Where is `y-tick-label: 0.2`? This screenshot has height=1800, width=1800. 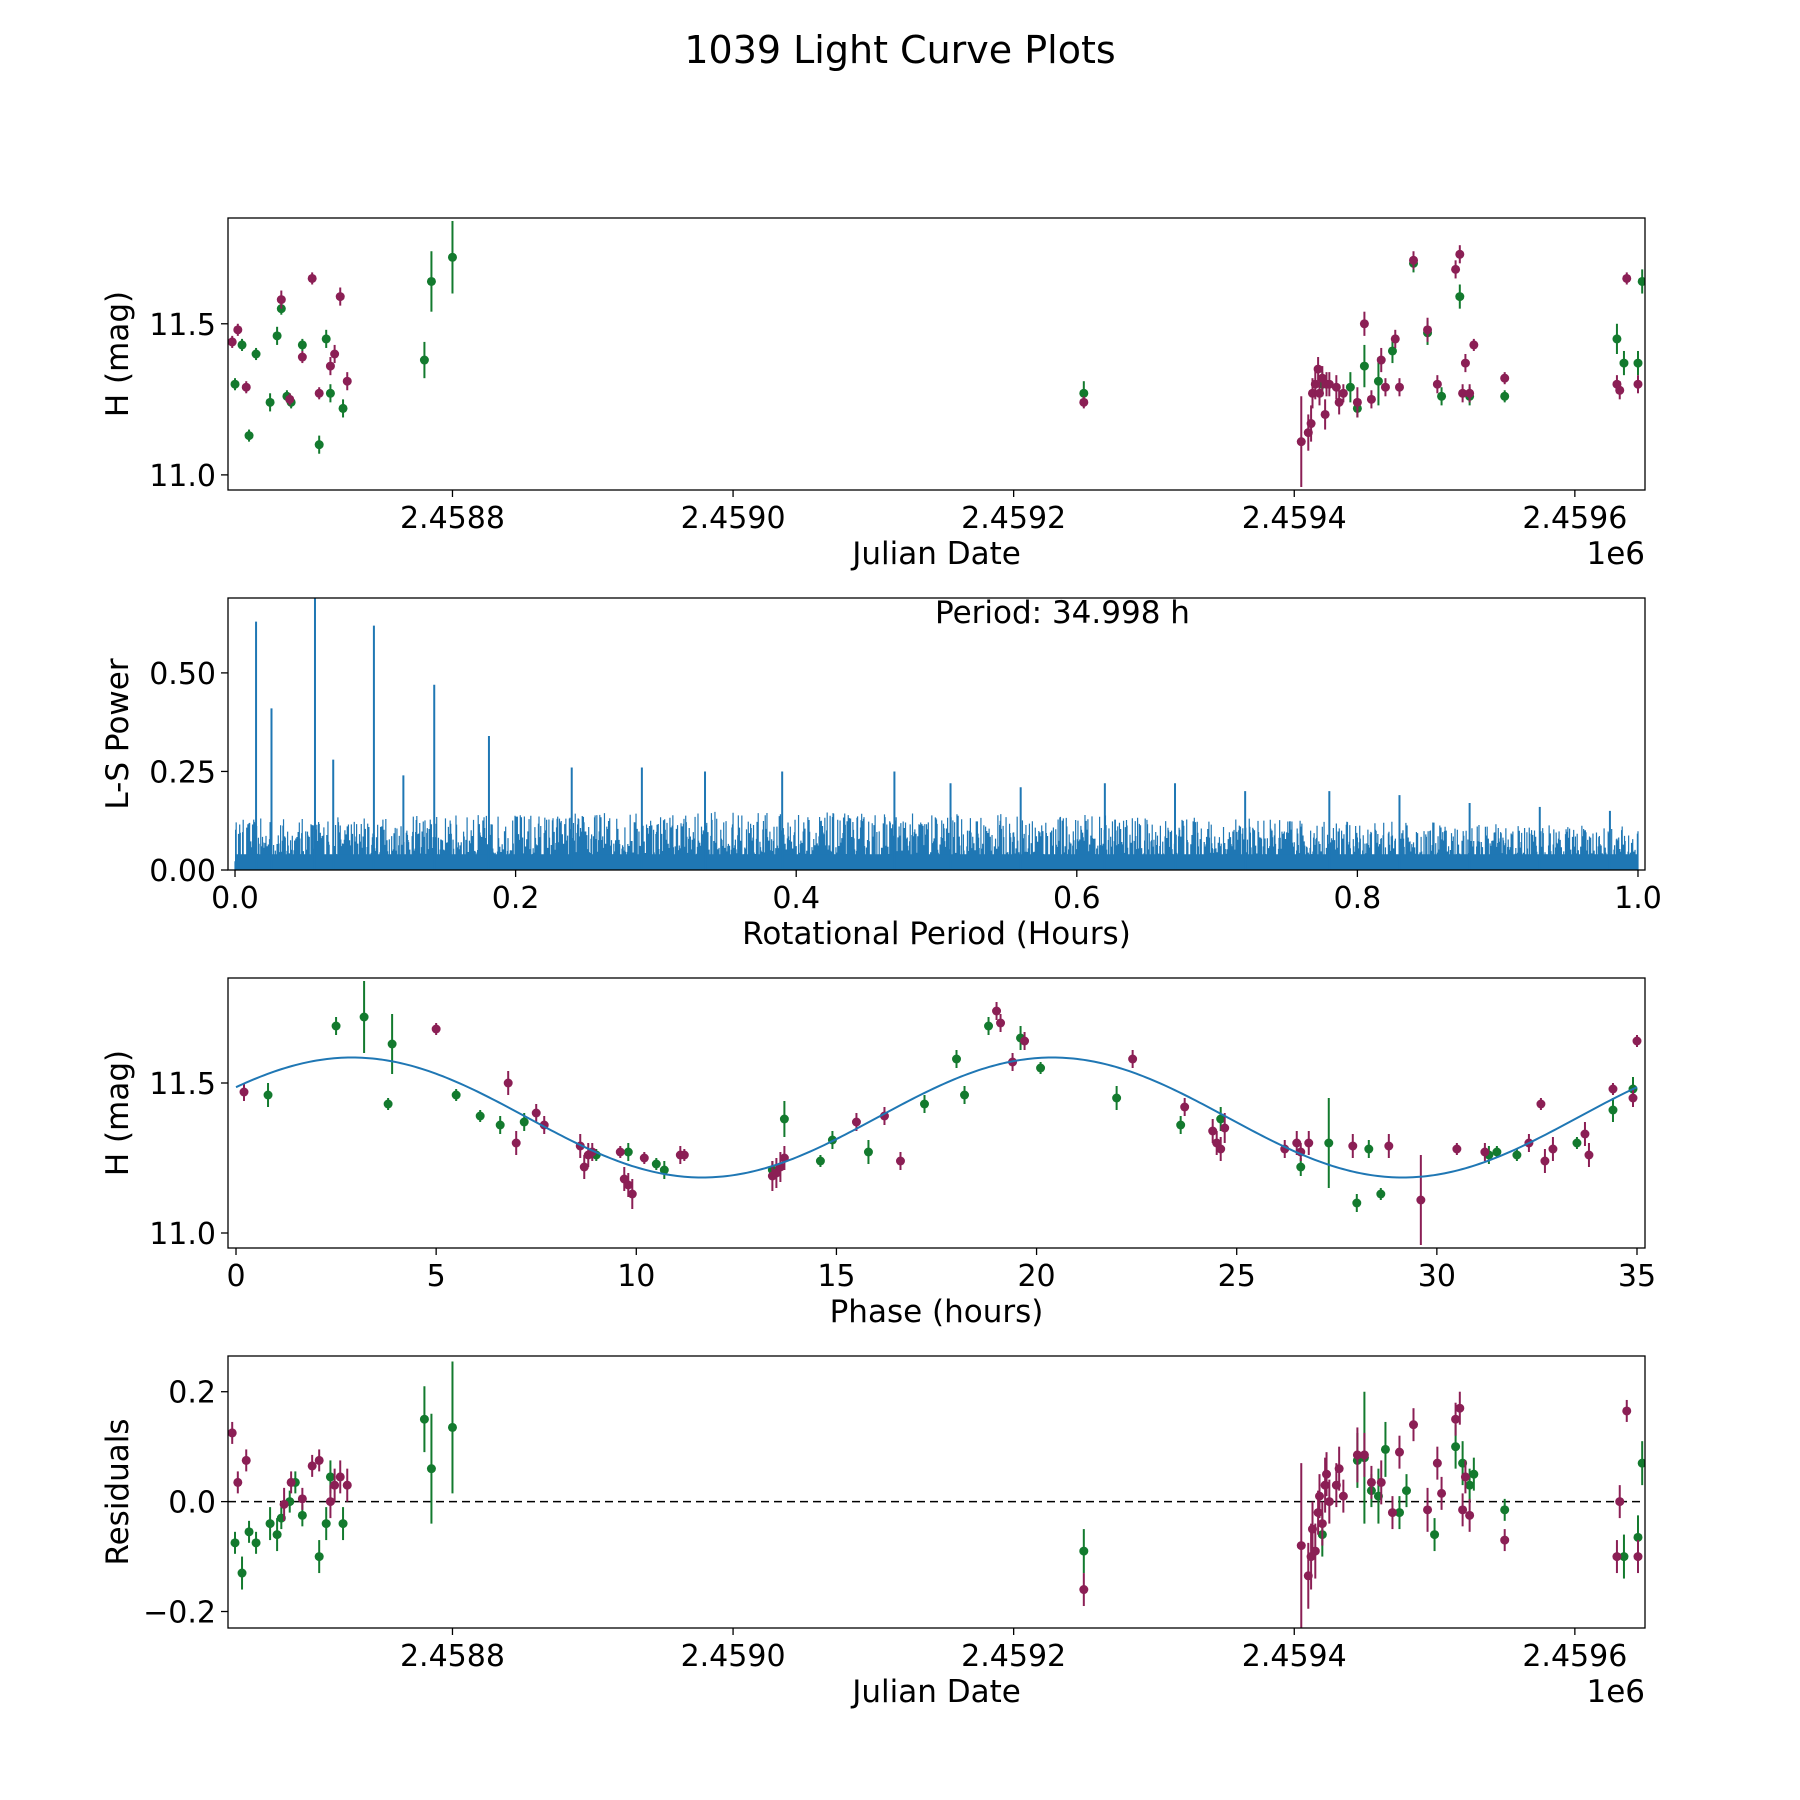 y-tick-label: 0.2 is located at coordinates (192, 1393).